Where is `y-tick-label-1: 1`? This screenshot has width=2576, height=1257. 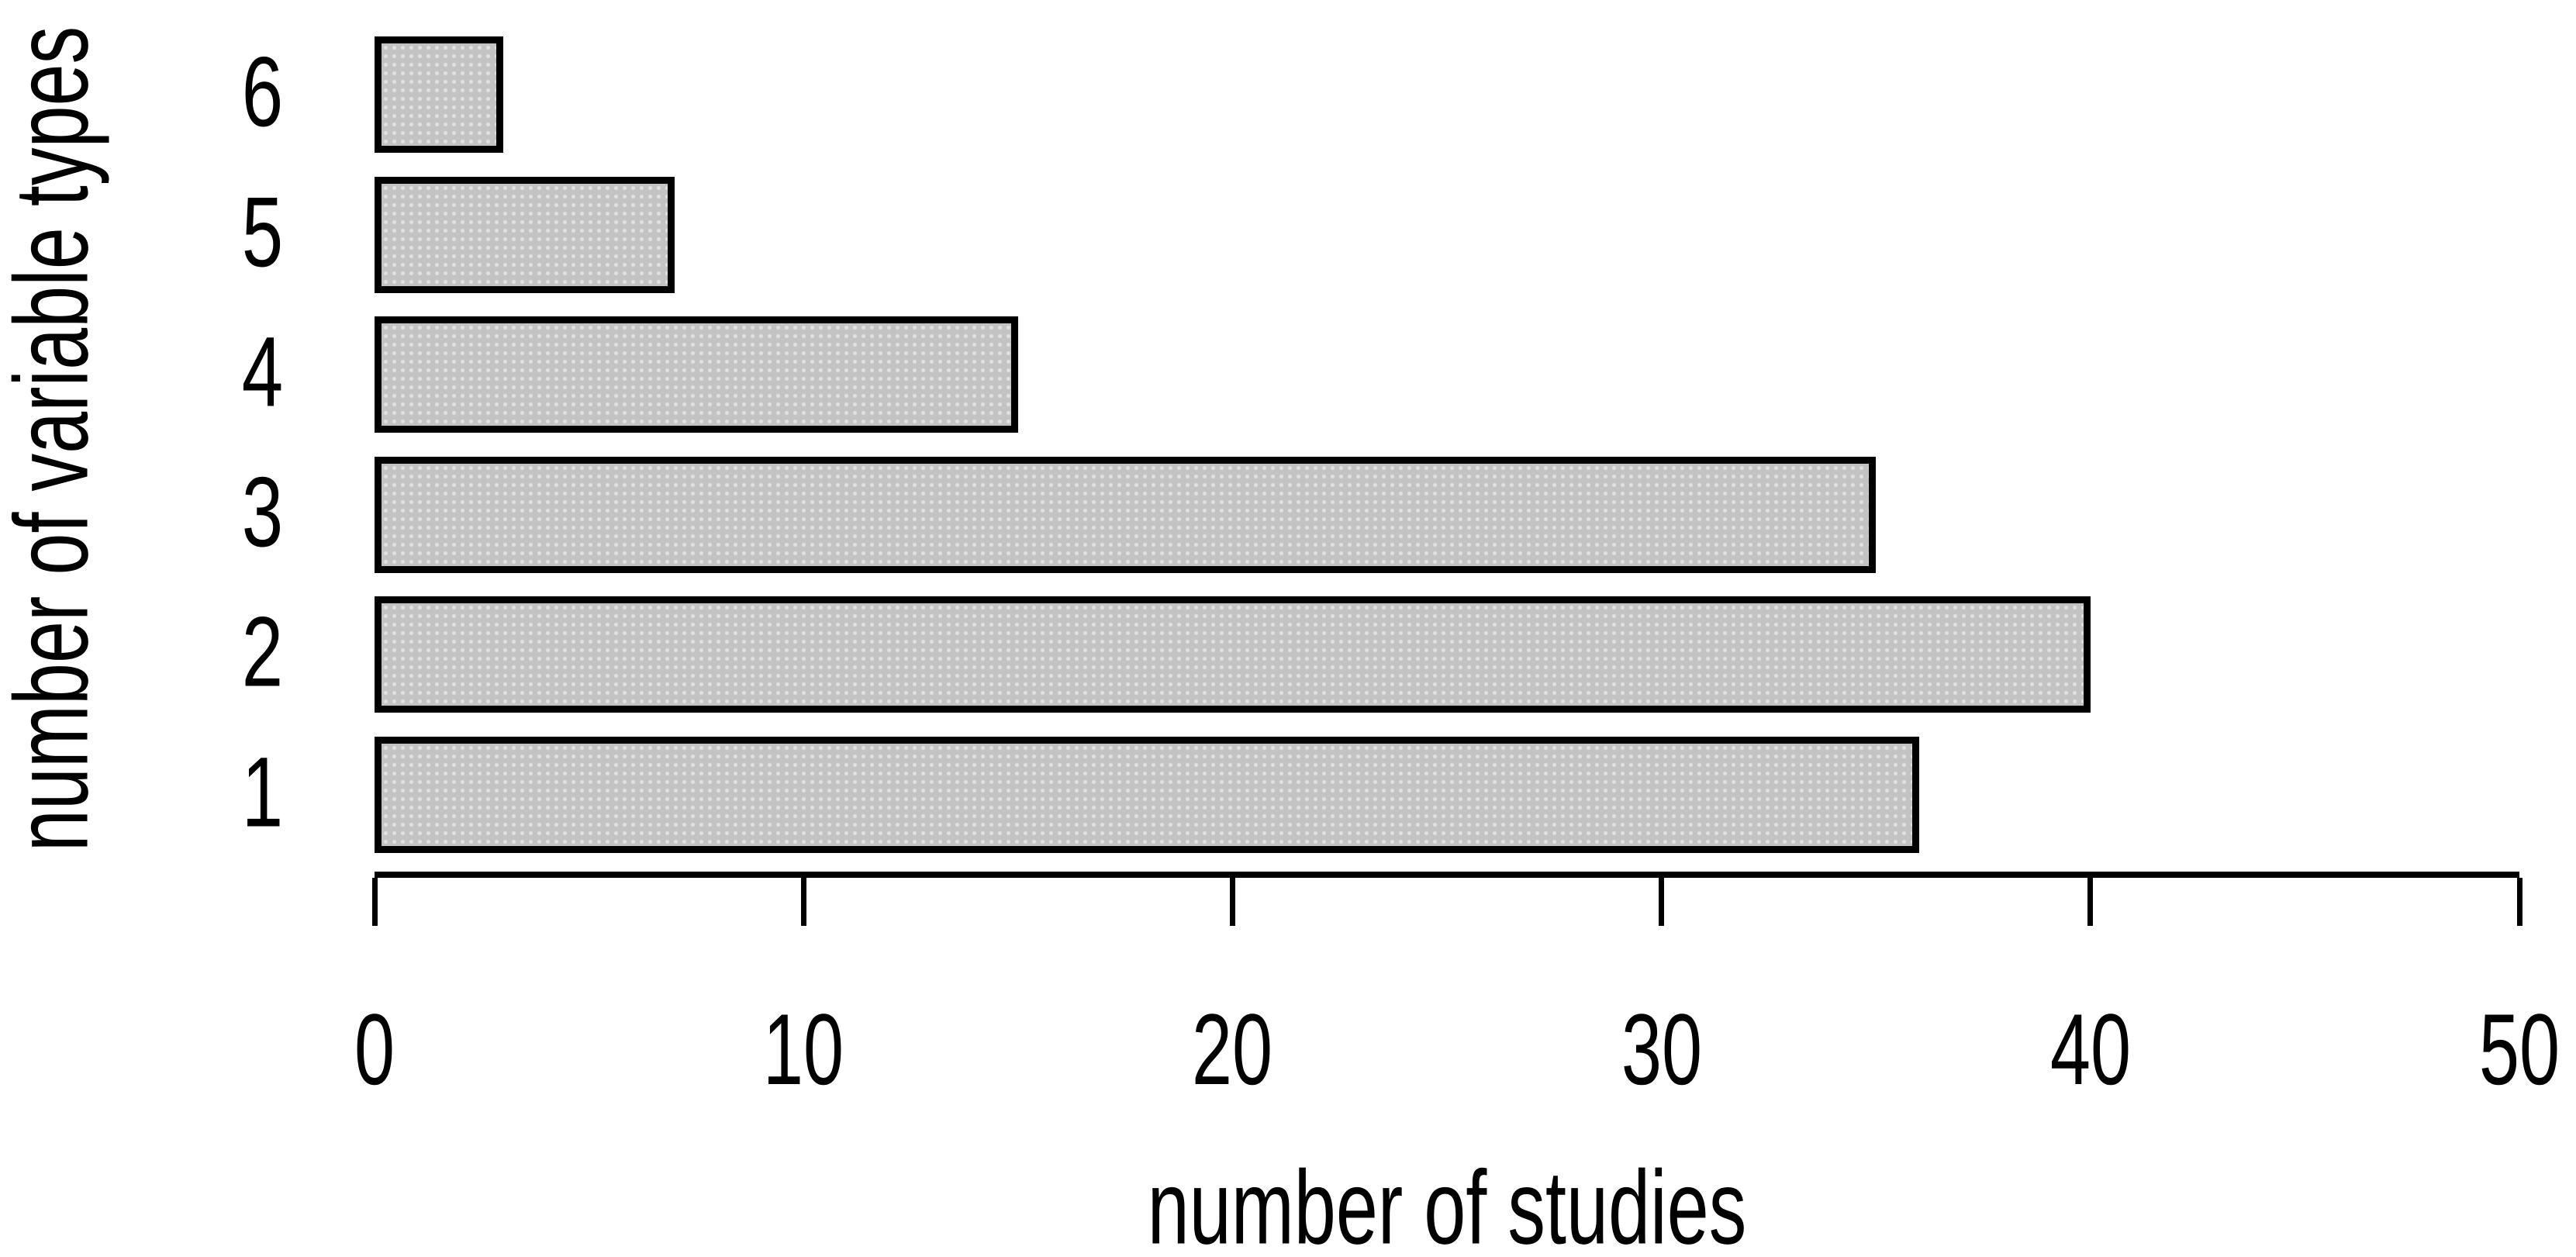 y-tick-label-1: 1 is located at coordinates (262, 792).